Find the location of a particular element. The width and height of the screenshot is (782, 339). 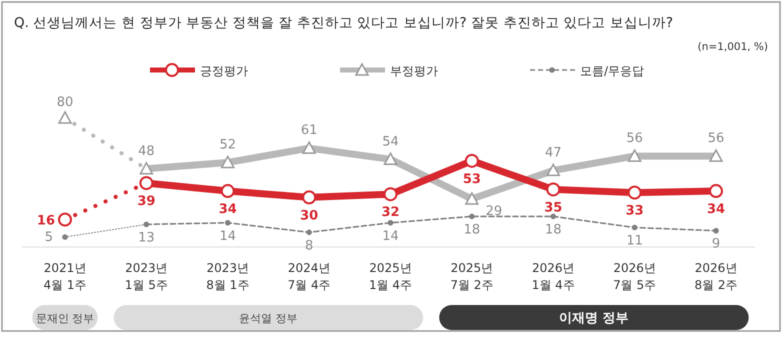

value-label: 32 is located at coordinates (390, 212).